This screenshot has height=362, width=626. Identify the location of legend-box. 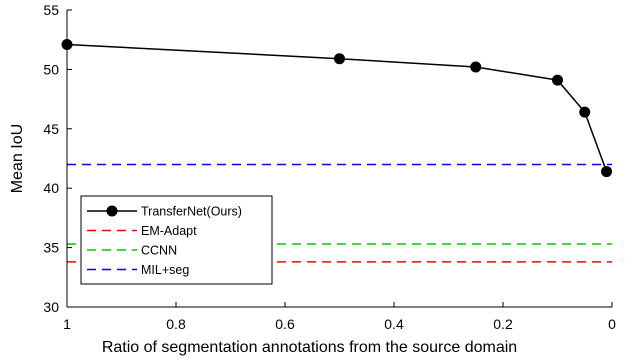
(176, 240).